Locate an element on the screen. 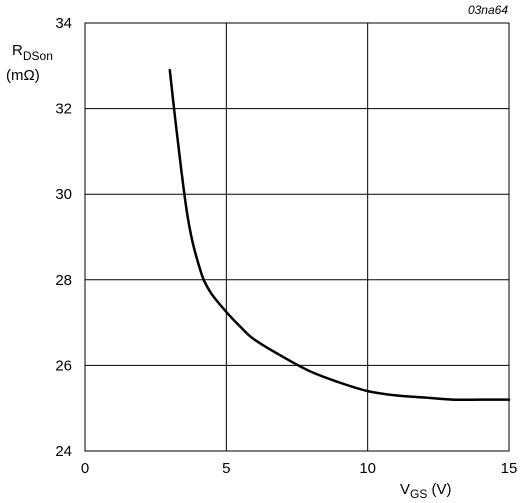 Image resolution: width=527 pixels, height=503 pixels. x-tick-label: 0 is located at coordinates (85, 468).